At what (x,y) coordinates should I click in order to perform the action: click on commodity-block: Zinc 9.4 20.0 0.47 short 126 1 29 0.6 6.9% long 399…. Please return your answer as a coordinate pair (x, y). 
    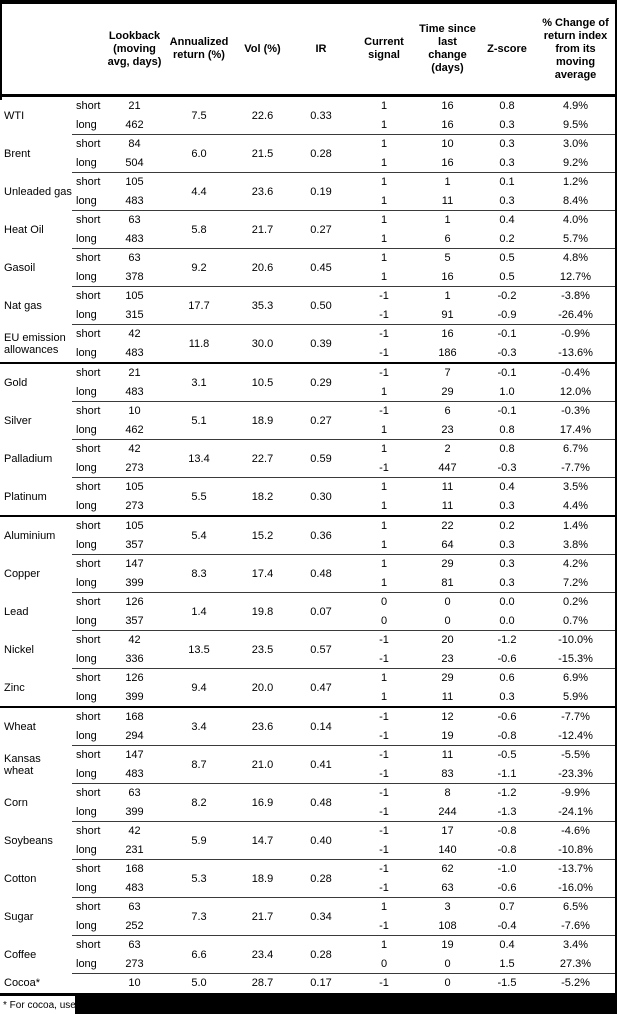
    Looking at the image, I should click on (307, 687).